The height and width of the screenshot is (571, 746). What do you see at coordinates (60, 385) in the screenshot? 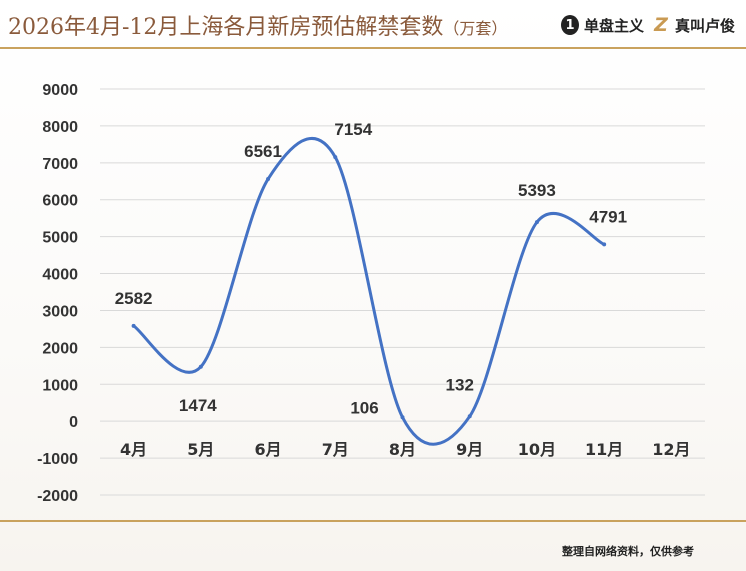
I see `y-tick-label: 1000` at bounding box center [60, 385].